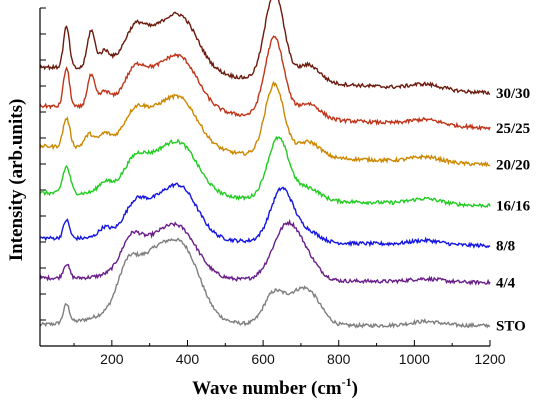 Image resolution: width=550 pixels, height=410 pixels. I want to click on x-tick-label: 800, so click(339, 359).